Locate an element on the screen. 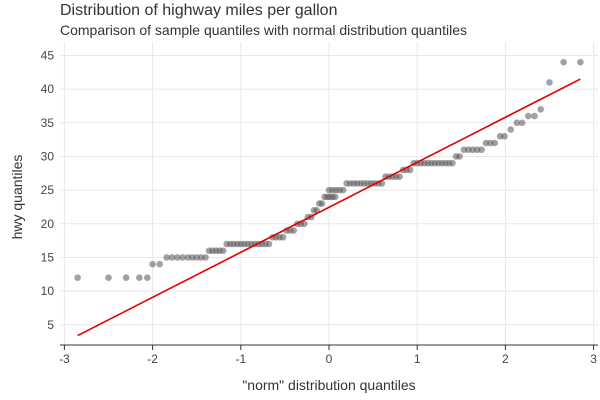  x-tick-label: 1 is located at coordinates (417, 359).